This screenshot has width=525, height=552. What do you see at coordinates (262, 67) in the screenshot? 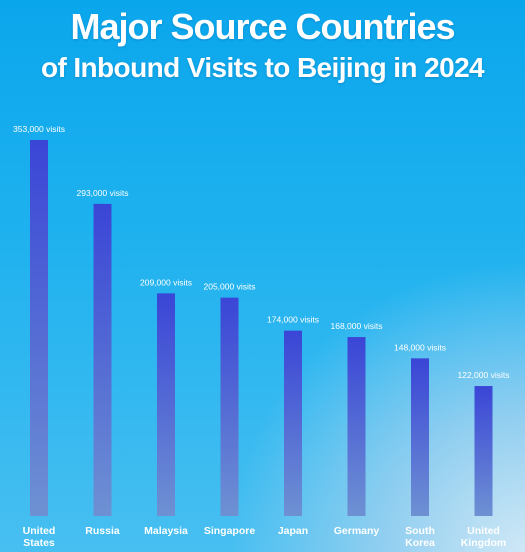
I see `chart-title-line2: of Inbound Visits to Beijing in 2024` at bounding box center [262, 67].